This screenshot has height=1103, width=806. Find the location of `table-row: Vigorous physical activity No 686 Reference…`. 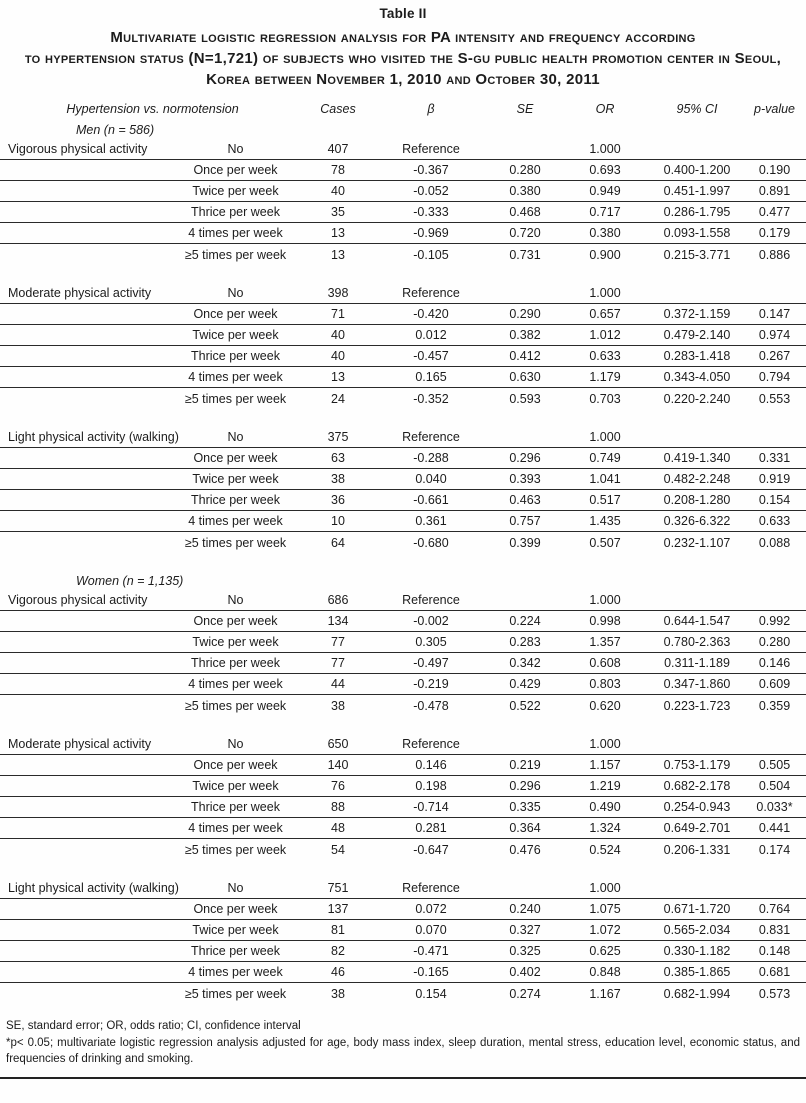

table-row: Vigorous physical activity No 686 Reference… is located at coordinates (403, 600).